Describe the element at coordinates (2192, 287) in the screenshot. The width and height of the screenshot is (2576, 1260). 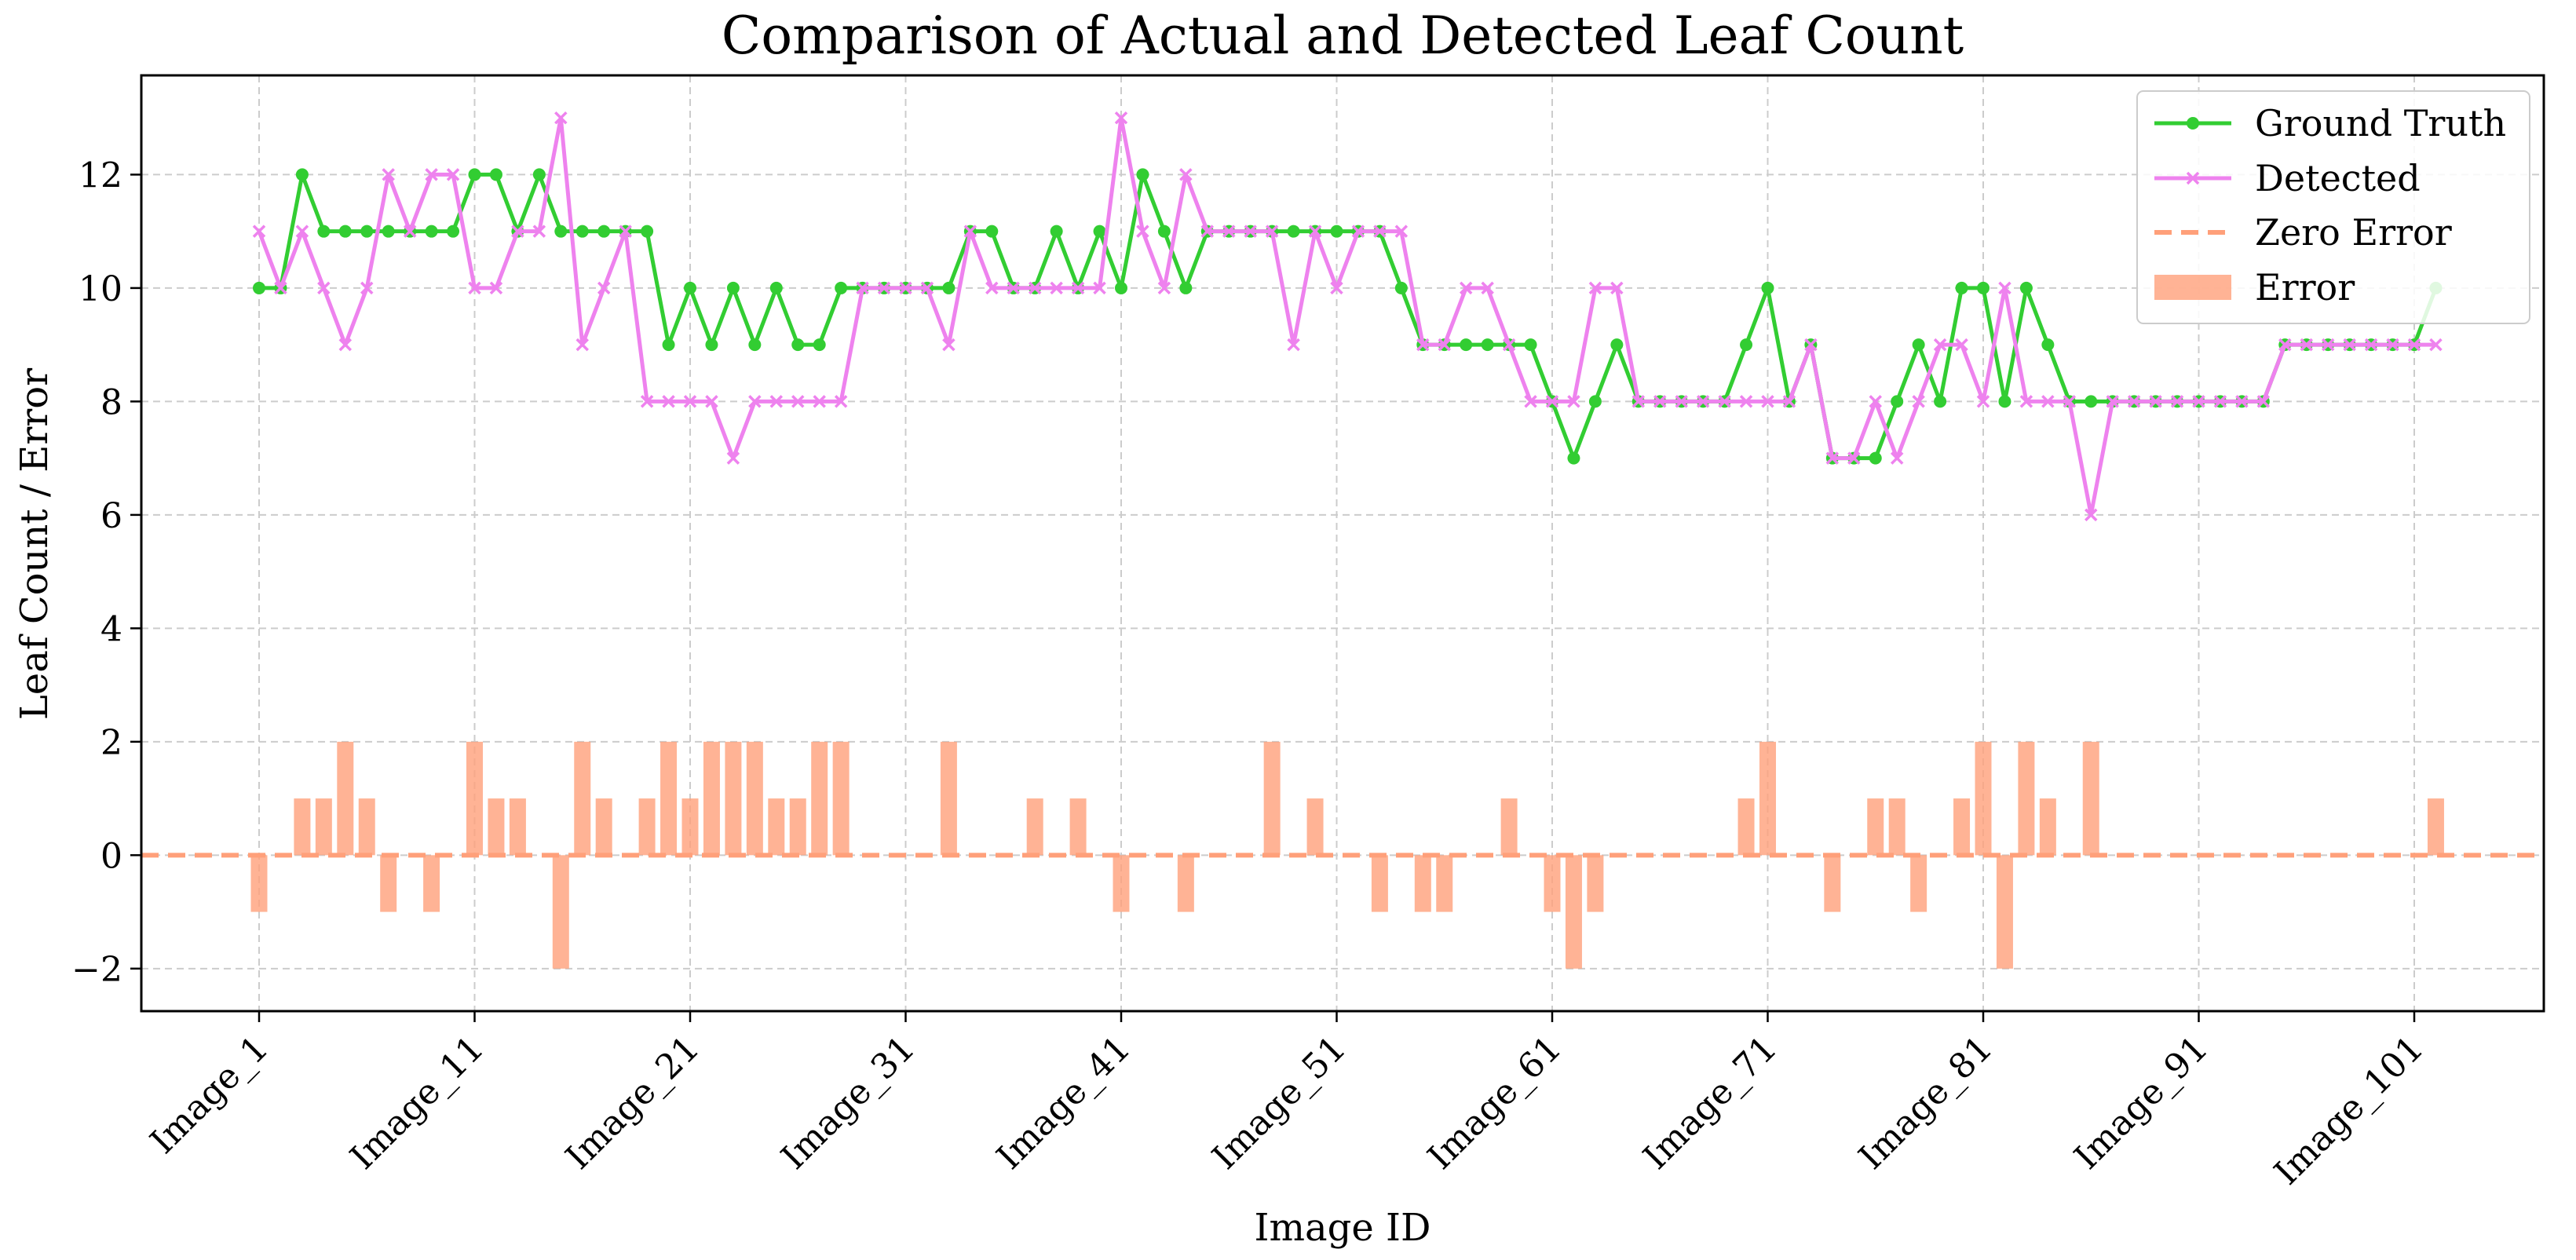
I see `legend-error-swatch` at that location.